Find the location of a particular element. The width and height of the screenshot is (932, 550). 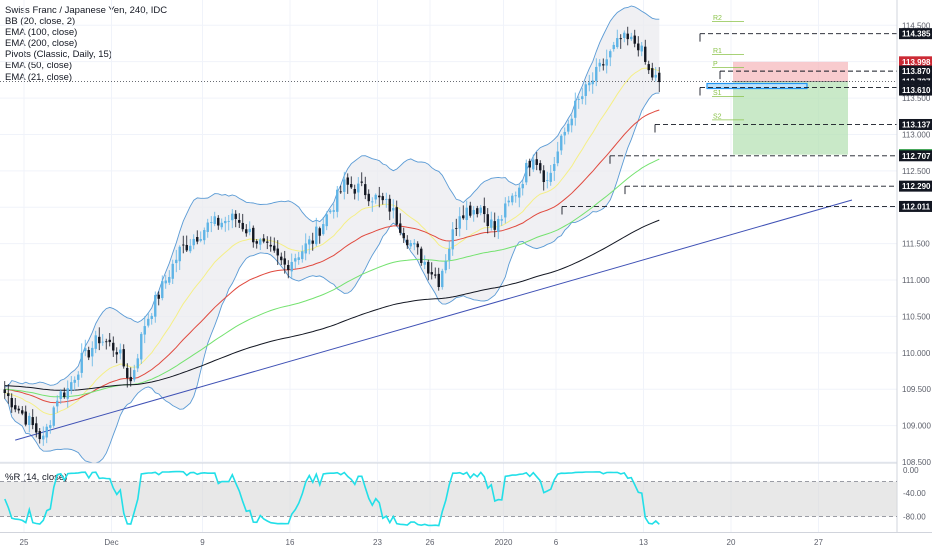

y-tick-label: 112.500 is located at coordinates (916, 171).